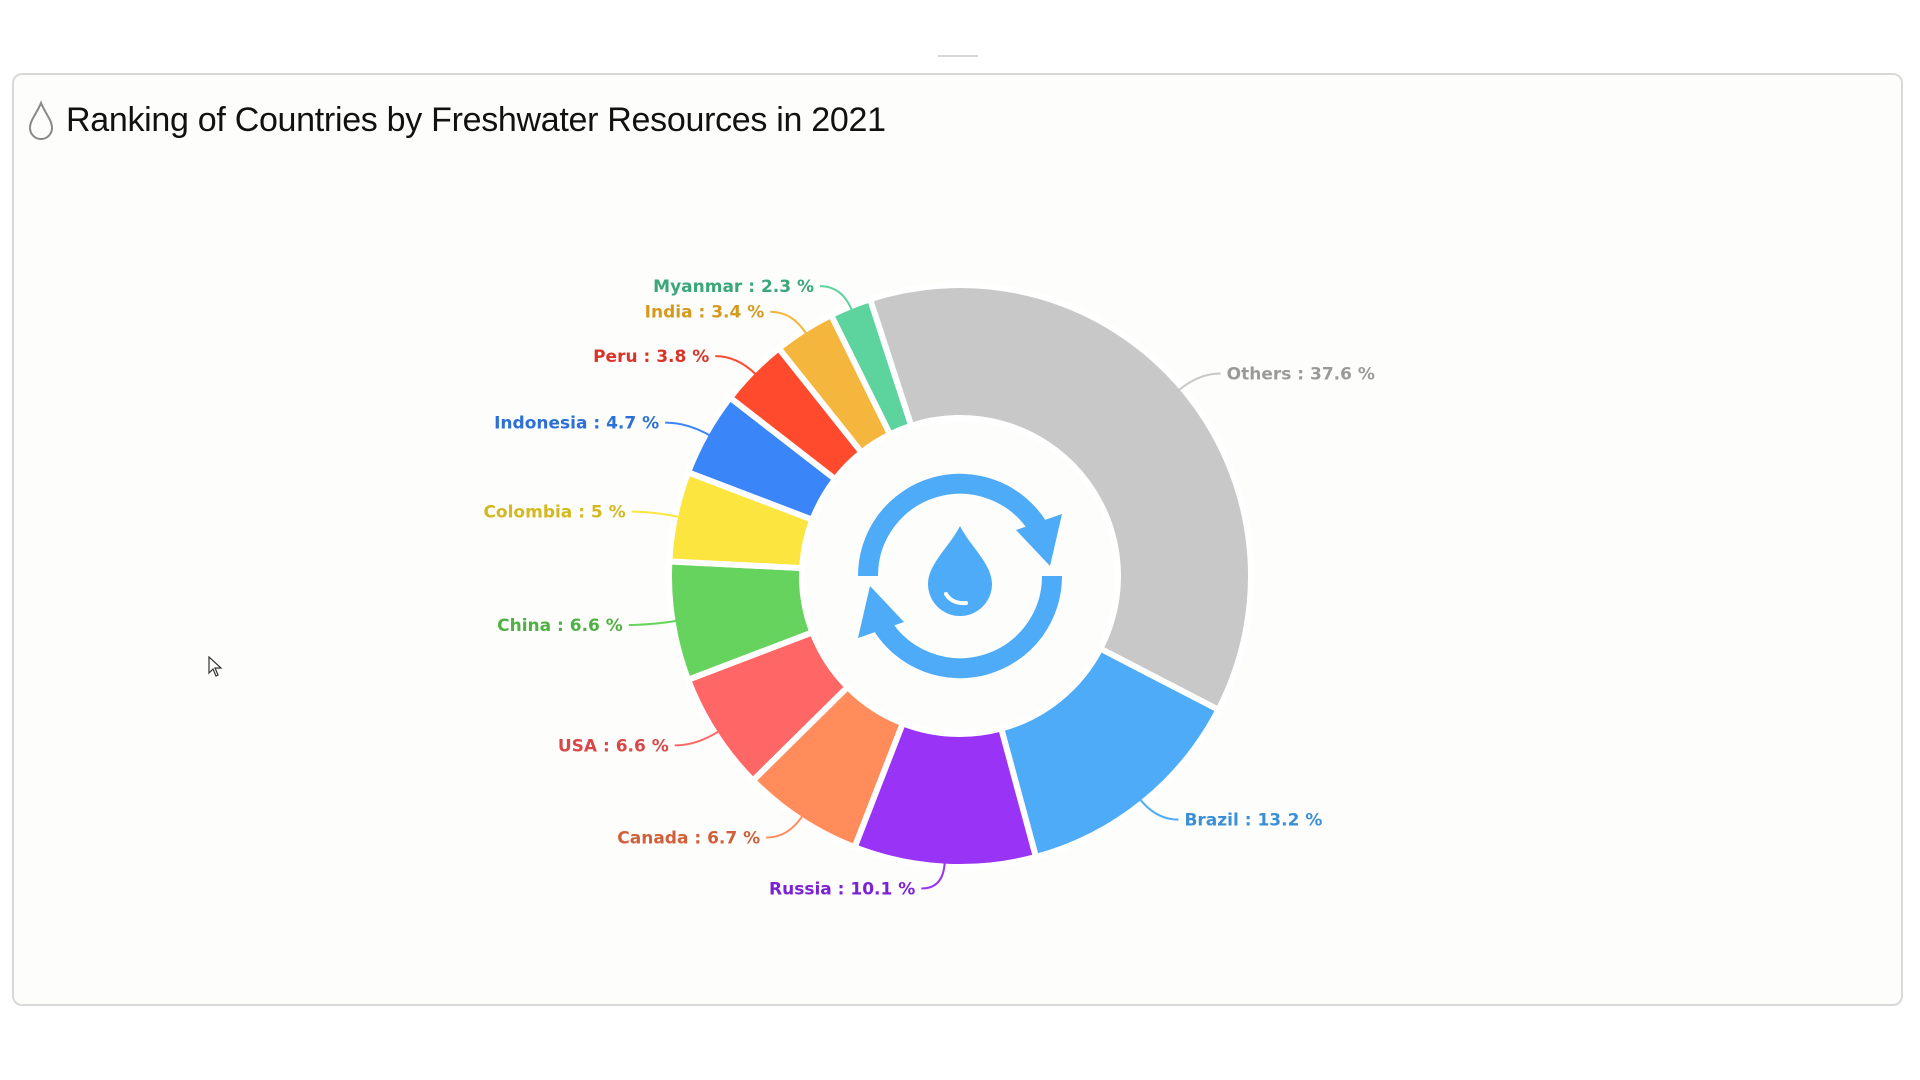  I want to click on slice-others, so click(1060, 498).